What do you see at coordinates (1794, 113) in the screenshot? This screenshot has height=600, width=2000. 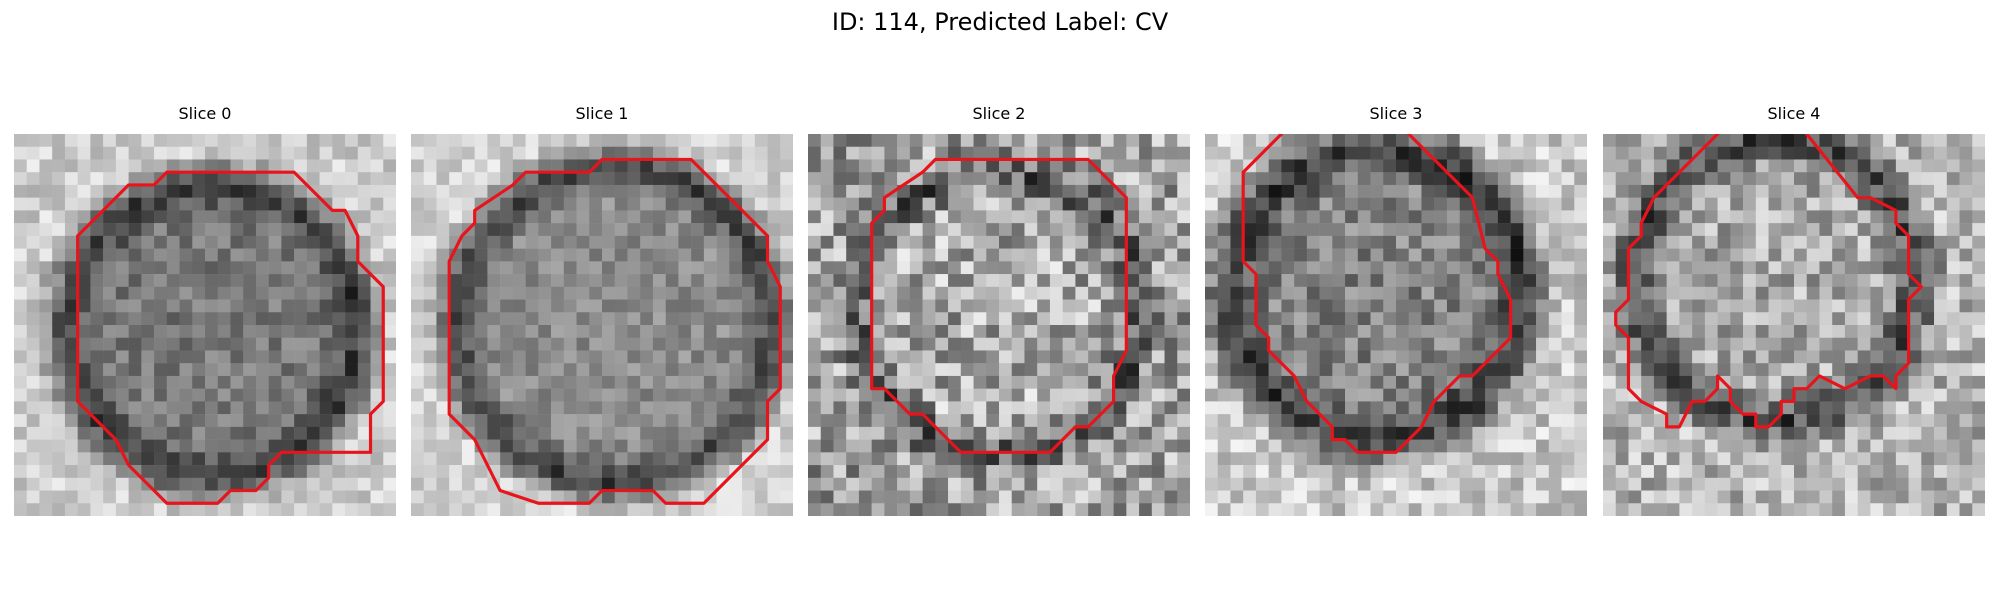 I see `slice-title-4: Slice 4` at bounding box center [1794, 113].